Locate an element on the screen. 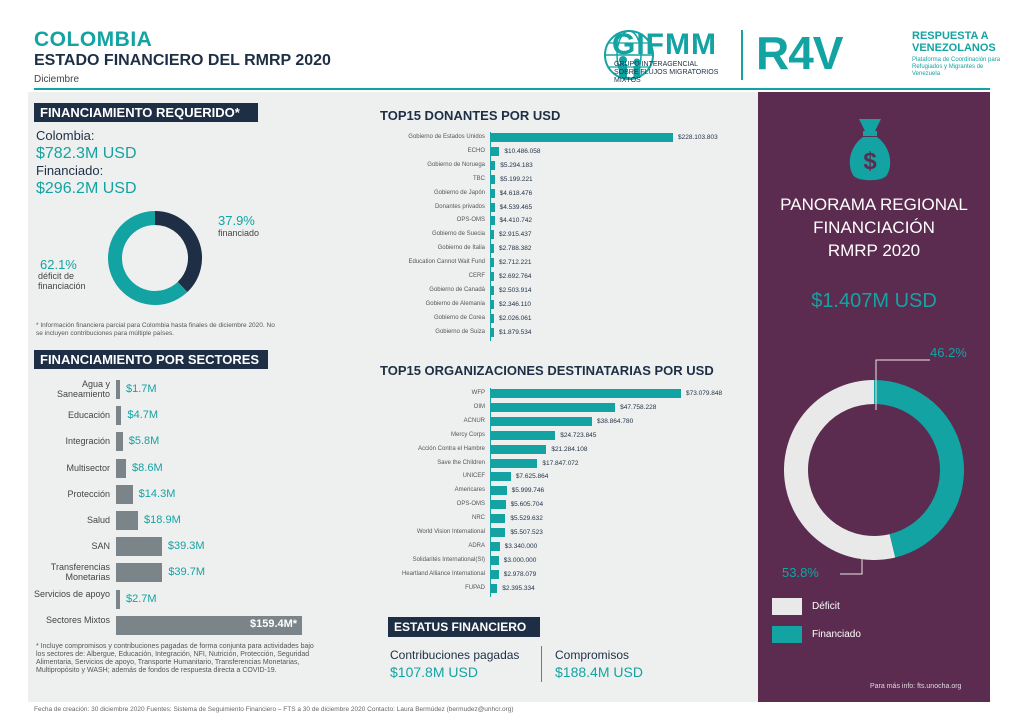  compromisos-value: $188.4M USD is located at coordinates (599, 672).